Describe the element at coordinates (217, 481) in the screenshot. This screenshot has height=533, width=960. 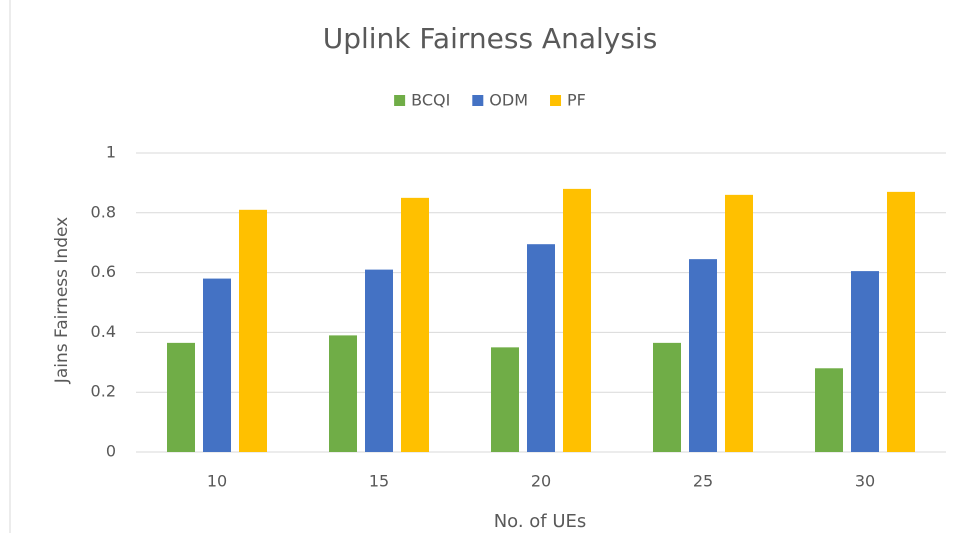
I see `x-tick-label: 10` at that location.